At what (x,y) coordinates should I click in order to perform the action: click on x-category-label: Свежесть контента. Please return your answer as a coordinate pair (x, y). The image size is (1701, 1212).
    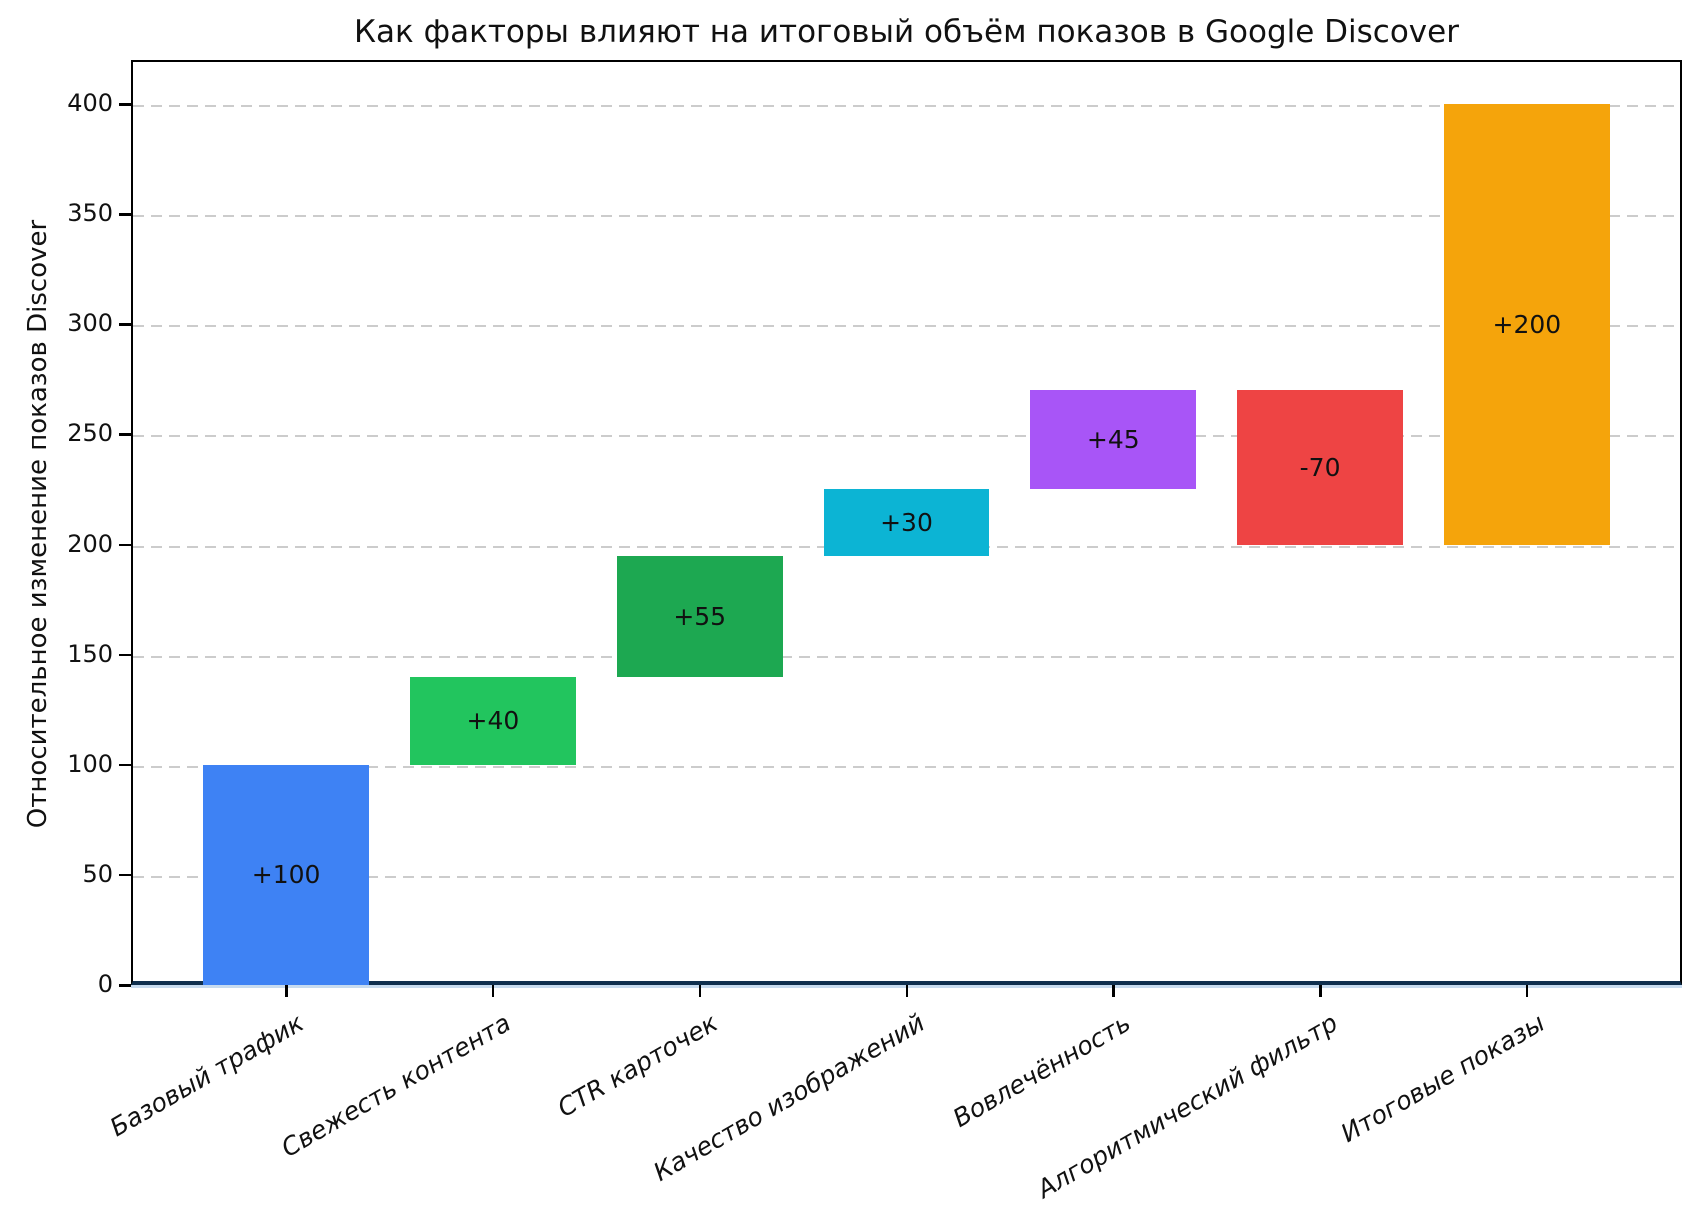
    Looking at the image, I should click on (396, 1085).